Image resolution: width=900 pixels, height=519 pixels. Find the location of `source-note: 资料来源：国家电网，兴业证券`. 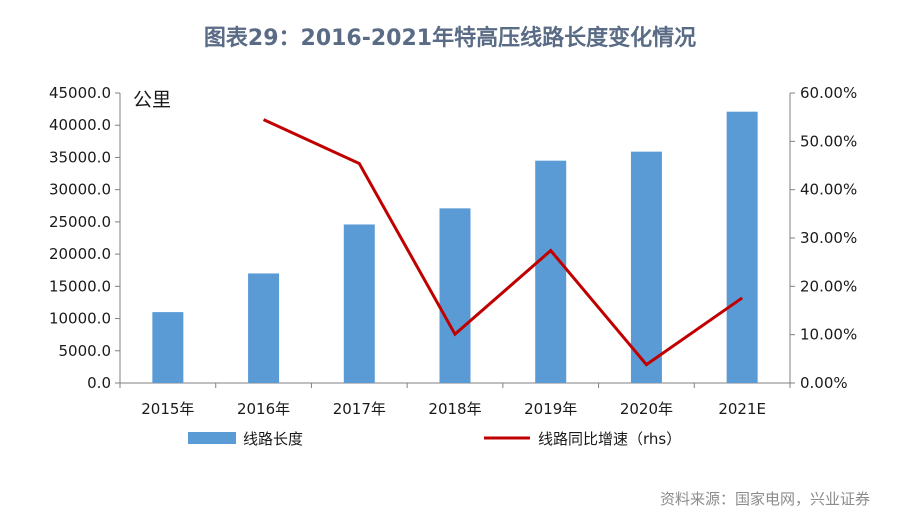

source-note: 资料来源：国家电网，兴业证券 is located at coordinates (764, 499).